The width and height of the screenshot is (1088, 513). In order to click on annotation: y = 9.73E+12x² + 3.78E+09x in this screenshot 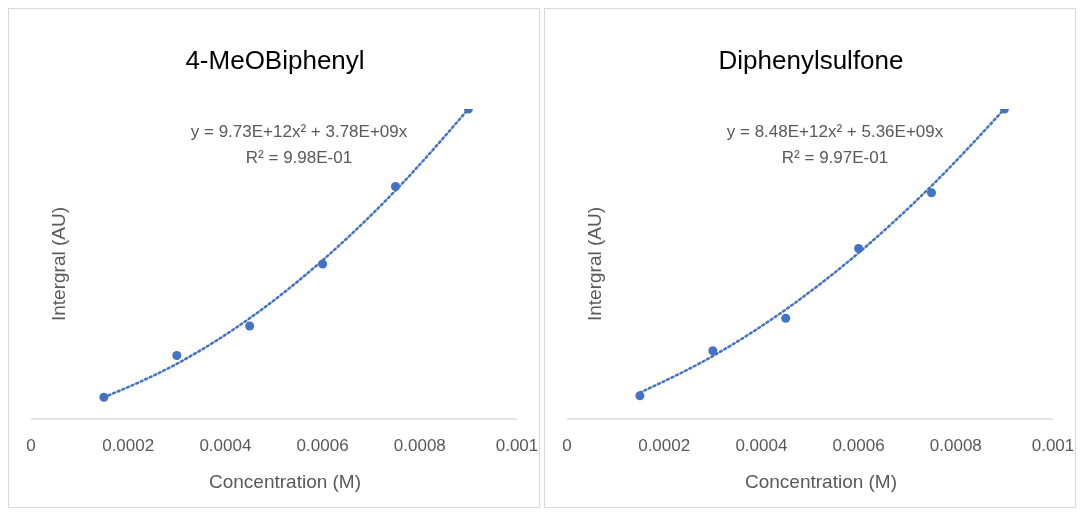, I will do `click(299, 132)`.